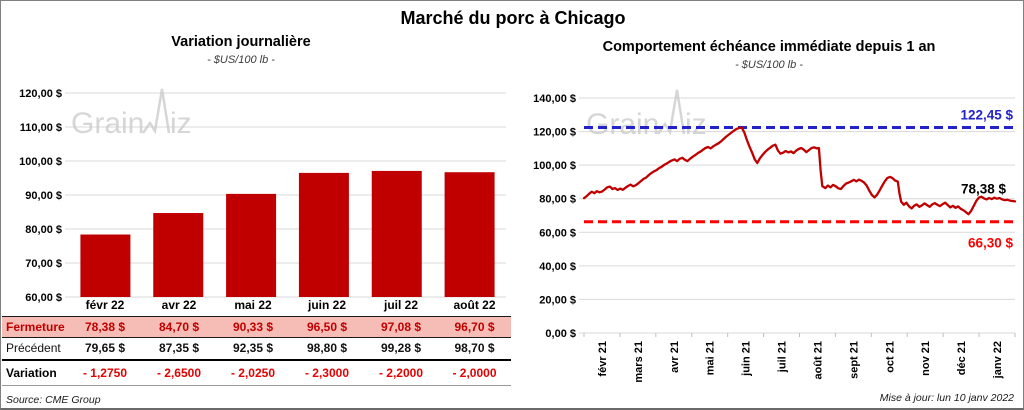 Image resolution: width=1024 pixels, height=410 pixels. What do you see at coordinates (326, 305) in the screenshot?
I see `month-header: juin 22` at bounding box center [326, 305].